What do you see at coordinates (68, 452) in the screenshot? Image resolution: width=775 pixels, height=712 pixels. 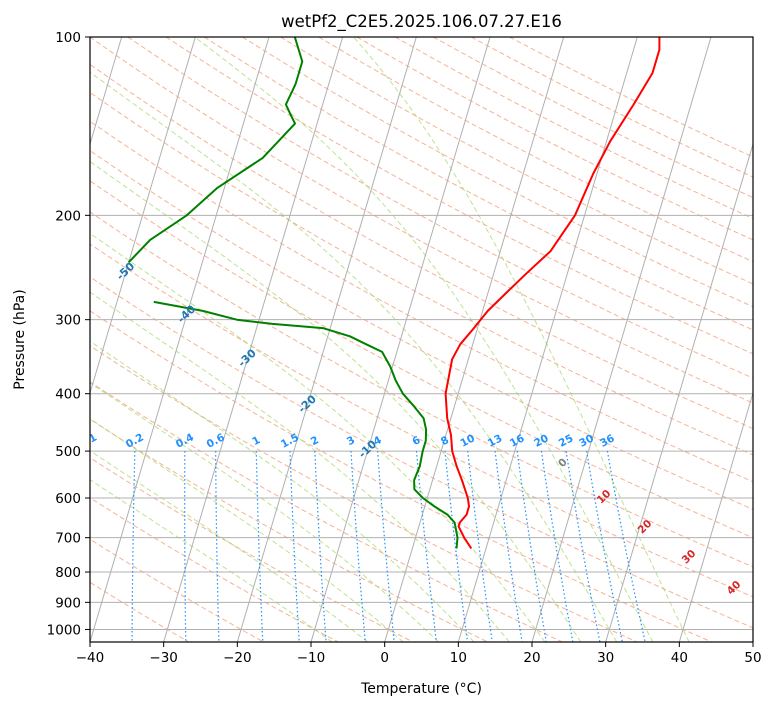 I see `y-tick-label: 500` at bounding box center [68, 452].